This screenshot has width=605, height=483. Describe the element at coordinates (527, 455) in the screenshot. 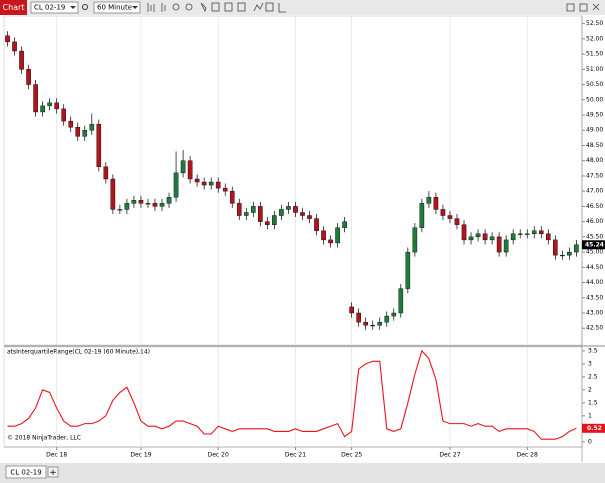

I see `x-tick-label: Dec 28` at that location.